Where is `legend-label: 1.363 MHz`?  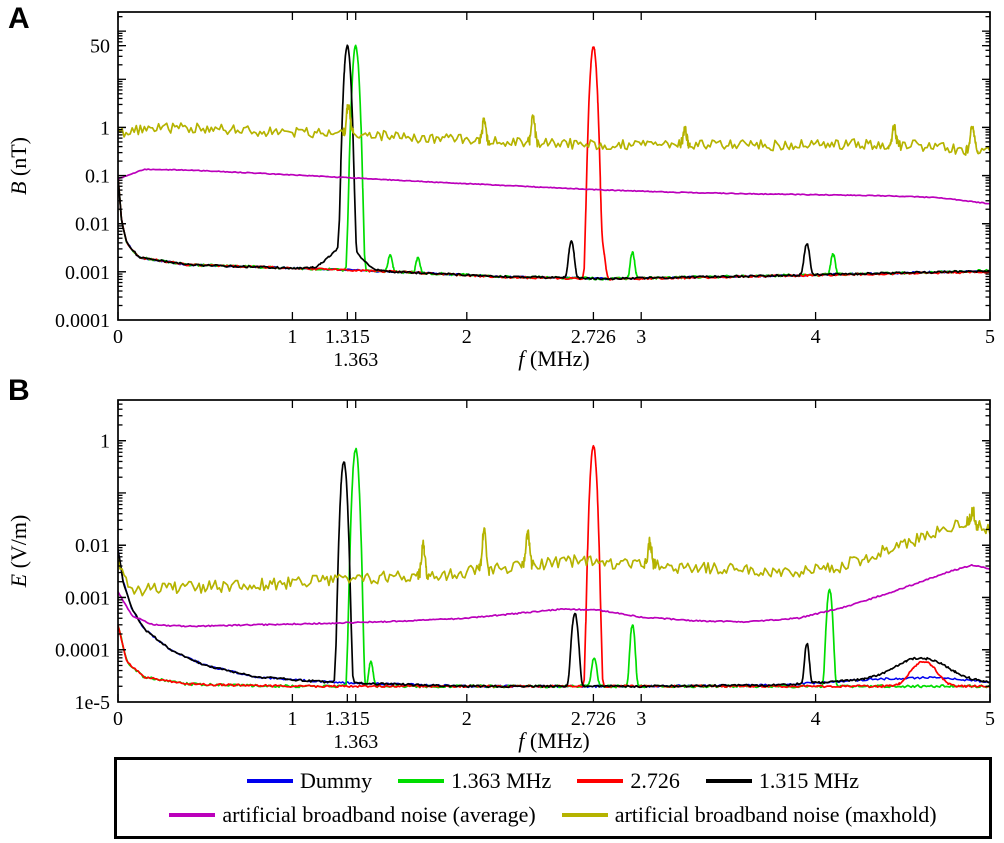
legend-label: 1.363 MHz is located at coordinates (501, 780).